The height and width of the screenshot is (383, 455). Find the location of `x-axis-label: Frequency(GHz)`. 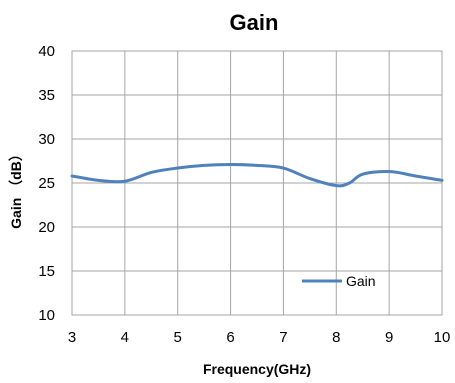

x-axis-label: Frequency(GHz) is located at coordinates (257, 369).